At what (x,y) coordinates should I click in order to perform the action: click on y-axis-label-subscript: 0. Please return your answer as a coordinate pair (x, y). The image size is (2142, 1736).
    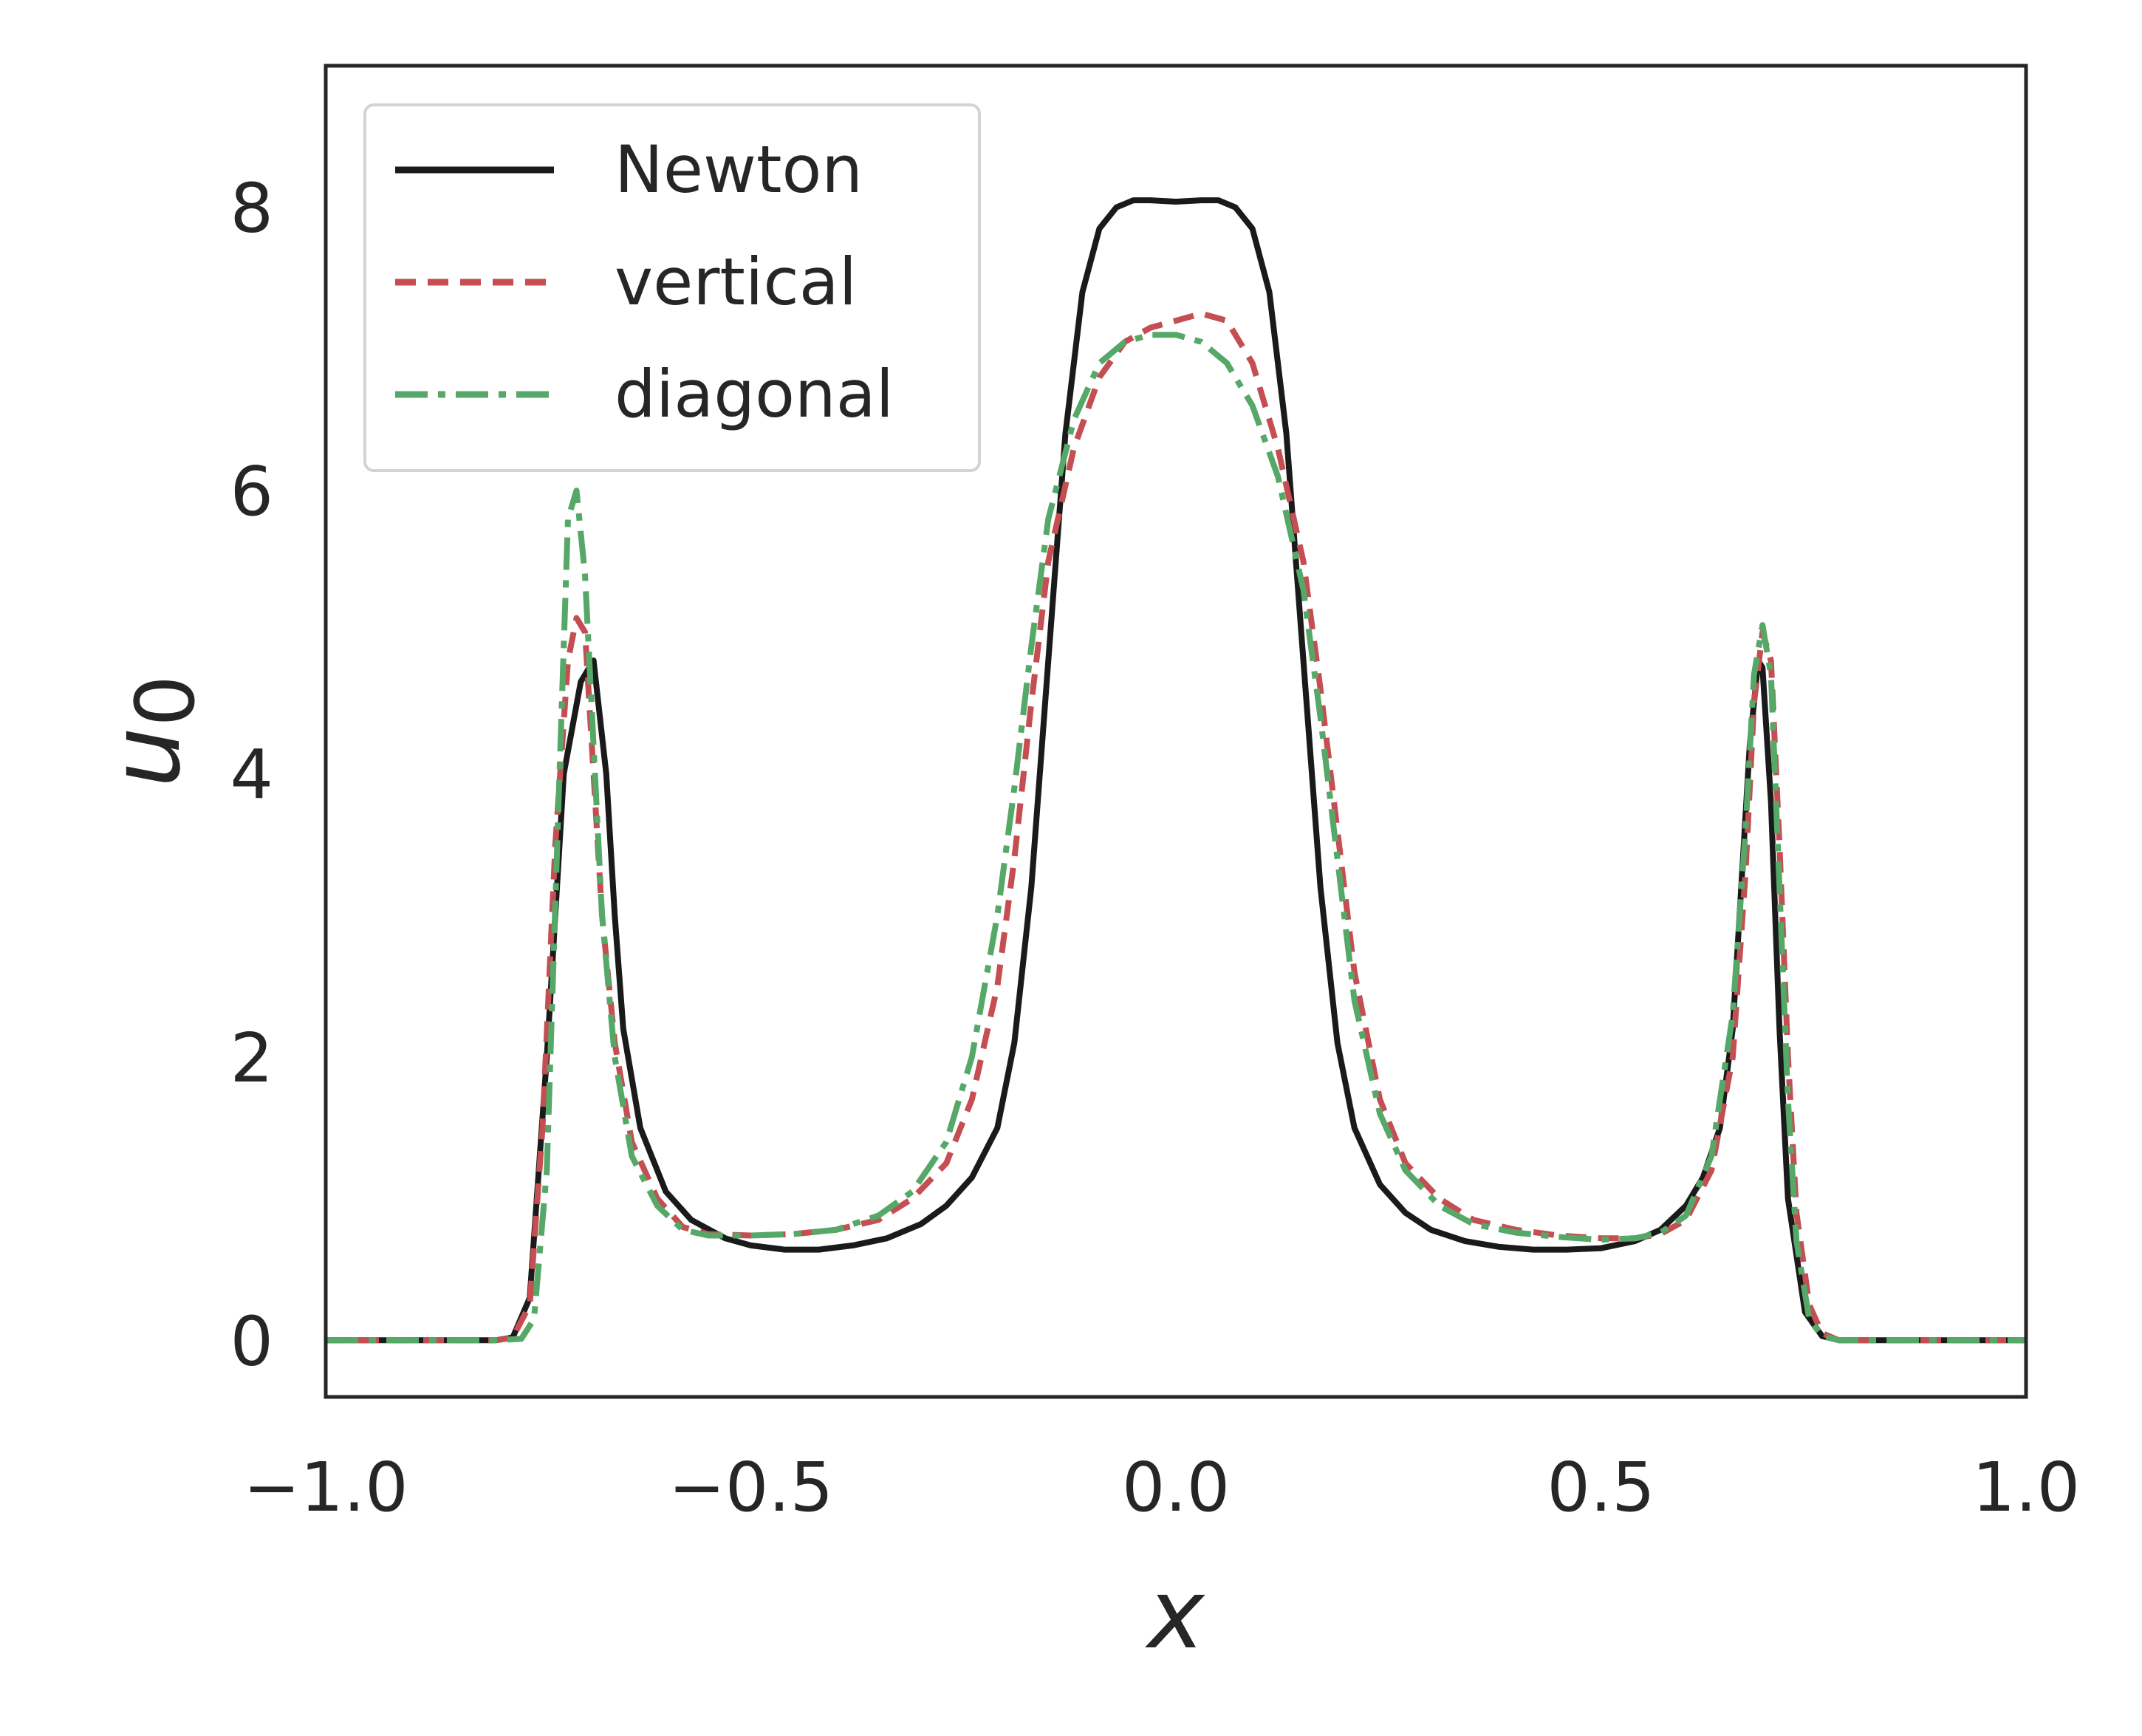
    Looking at the image, I should click on (166, 701).